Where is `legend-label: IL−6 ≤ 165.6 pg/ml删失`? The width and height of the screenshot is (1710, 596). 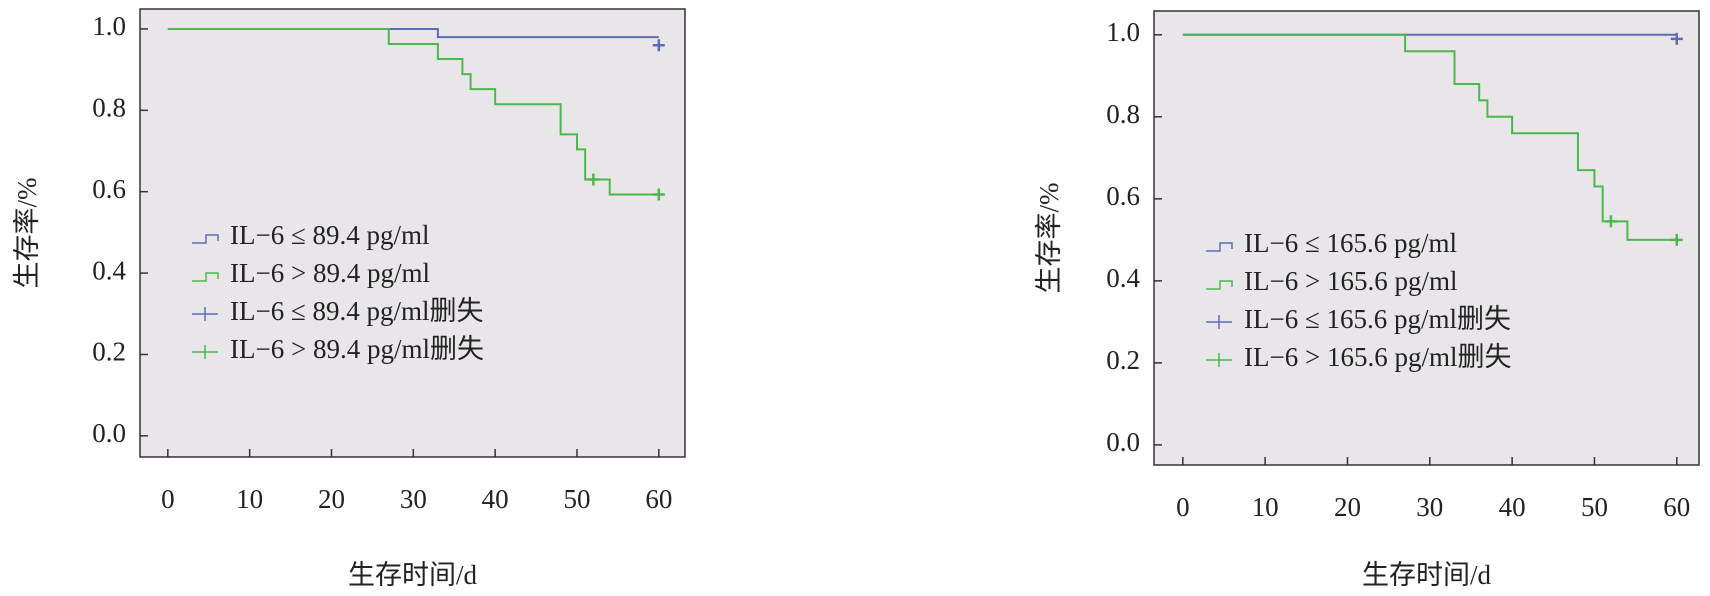 legend-label: IL−6 ≤ 165.6 pg/ml删失 is located at coordinates (1377, 319).